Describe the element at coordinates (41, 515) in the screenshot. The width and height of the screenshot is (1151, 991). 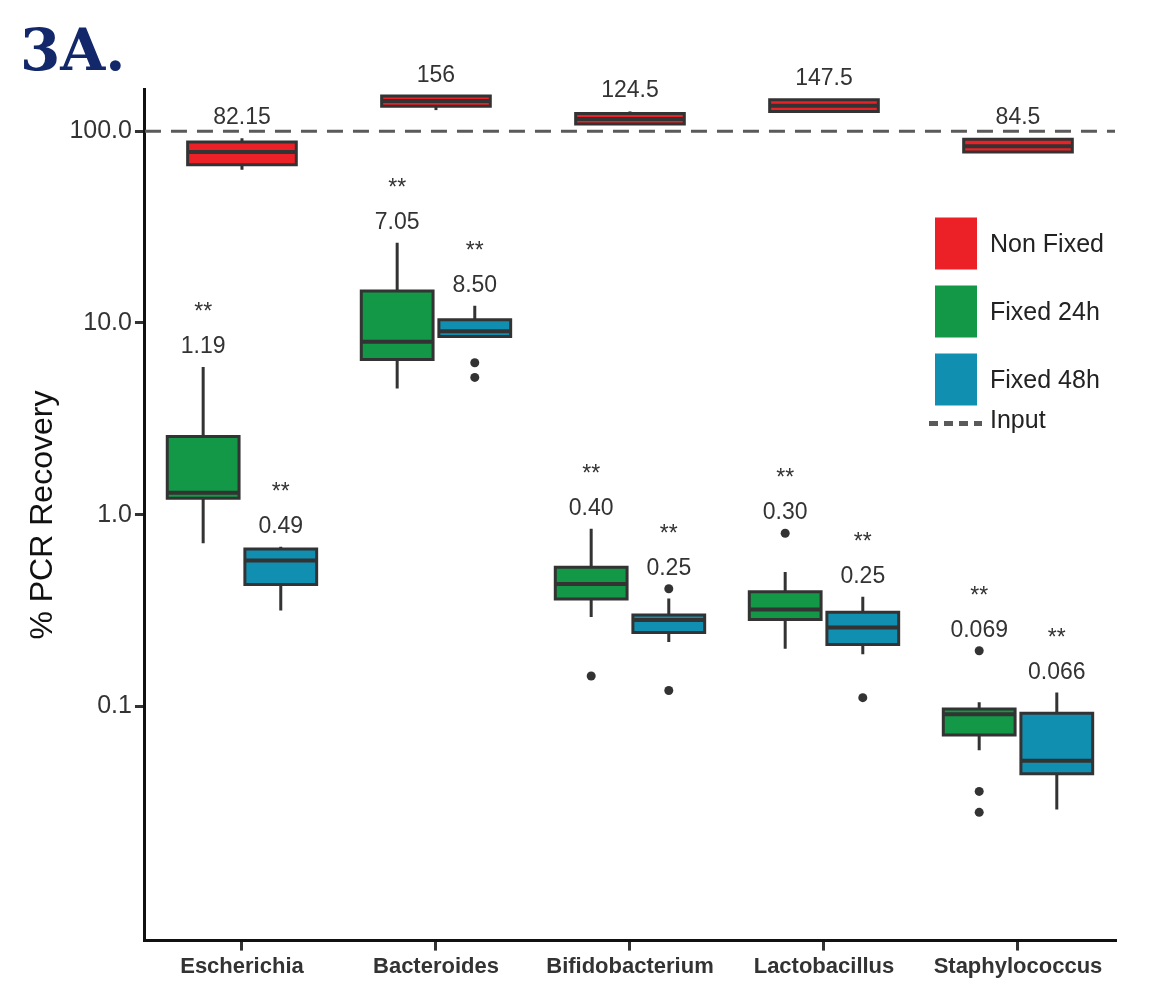
I see `y-axis-title: % PCR Recovery` at that location.